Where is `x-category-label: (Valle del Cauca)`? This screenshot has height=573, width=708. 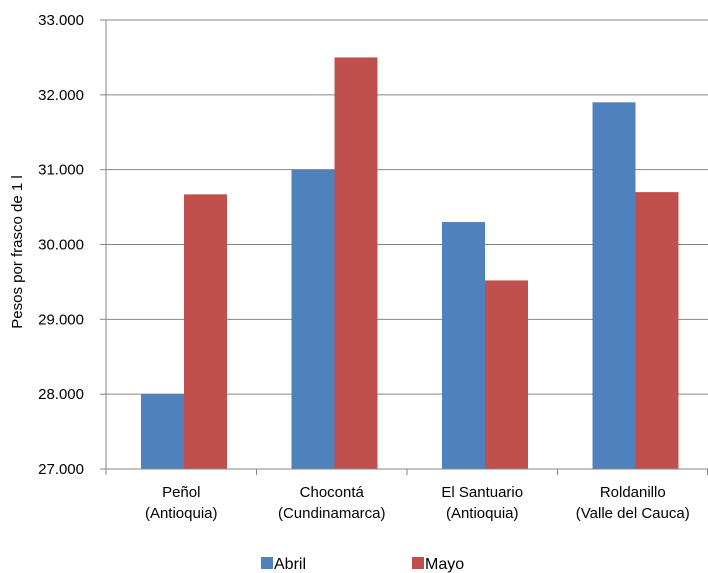 x-category-label: (Valle del Cauca) is located at coordinates (633, 513).